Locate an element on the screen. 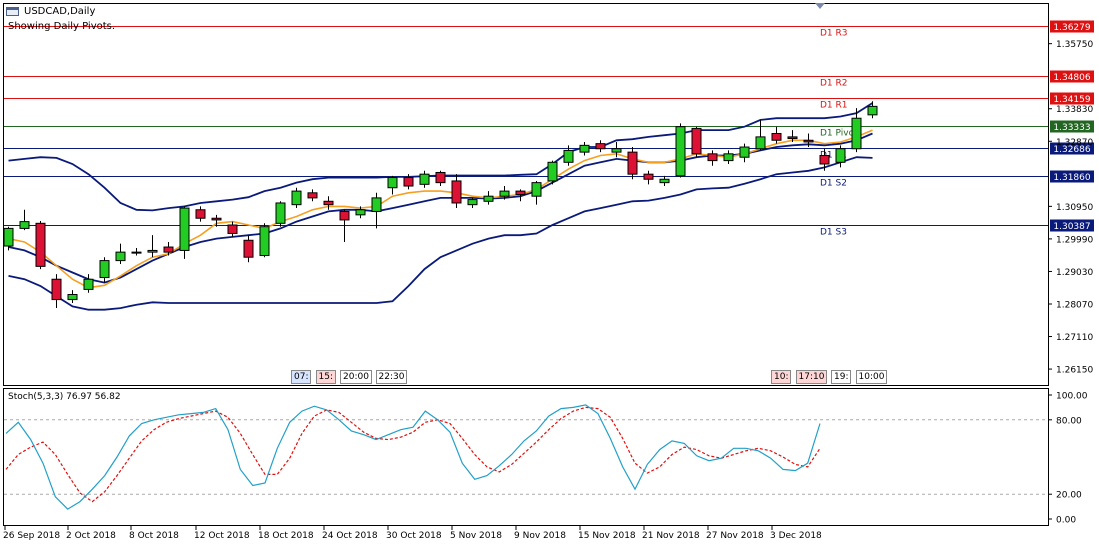 The image size is (1099, 549). price-tick-label: 1.32870 is located at coordinates (1074, 143).